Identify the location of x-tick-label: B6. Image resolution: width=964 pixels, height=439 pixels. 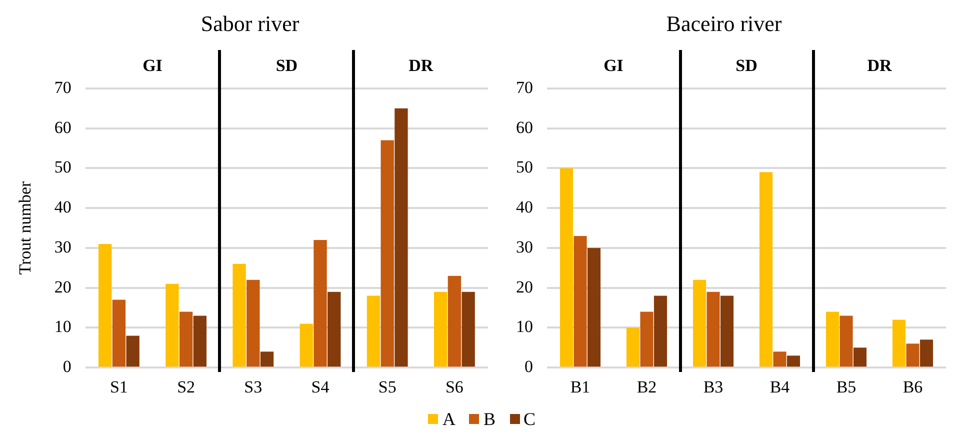
(912, 386).